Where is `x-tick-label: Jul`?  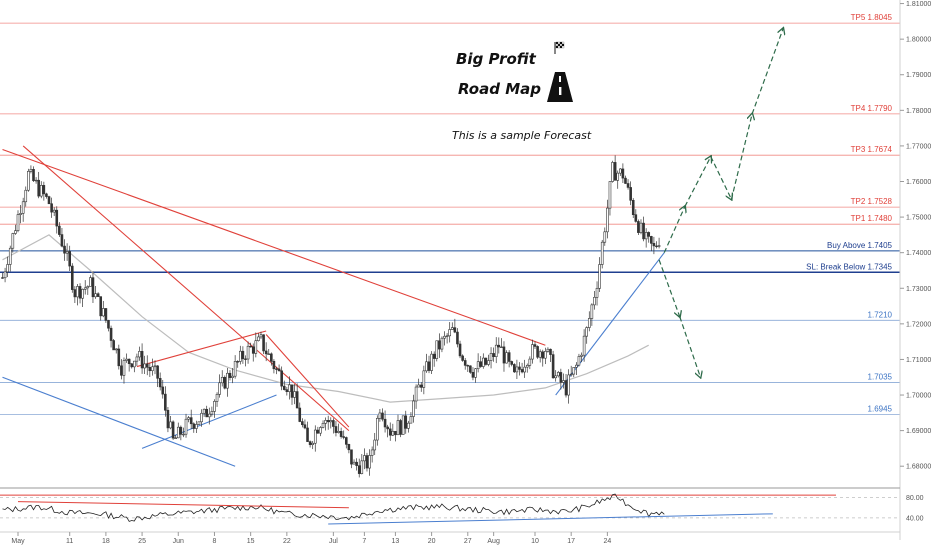
x-tick-label: Jul is located at coordinates (333, 541).